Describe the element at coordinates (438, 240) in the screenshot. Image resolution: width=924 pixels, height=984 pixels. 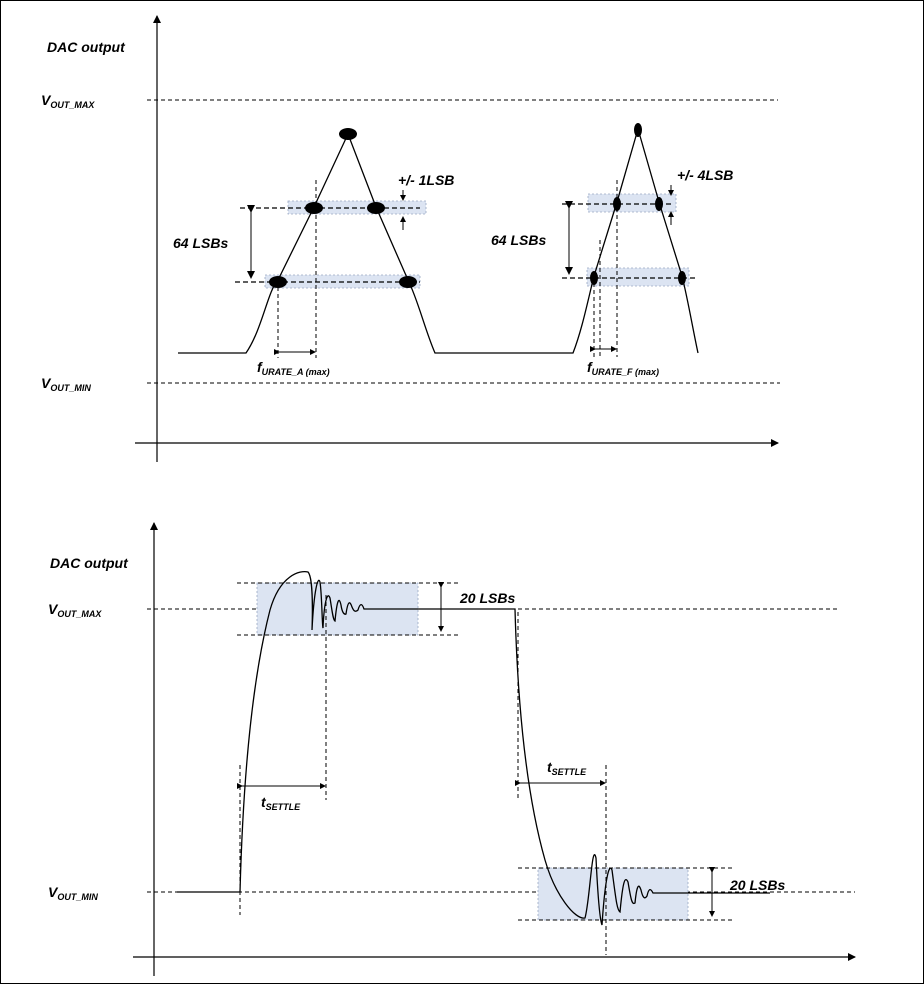
I see `top-waveform` at that location.